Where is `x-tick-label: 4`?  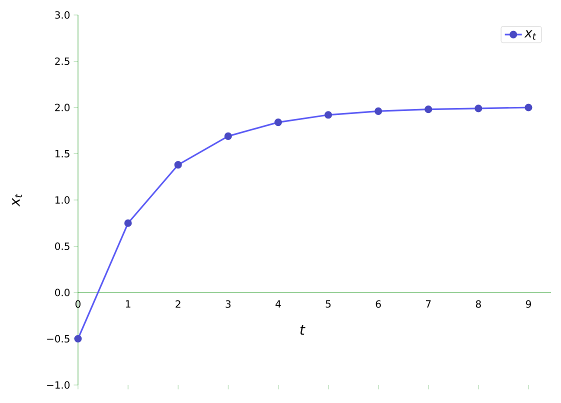 x-tick-label: 4 is located at coordinates (278, 304).